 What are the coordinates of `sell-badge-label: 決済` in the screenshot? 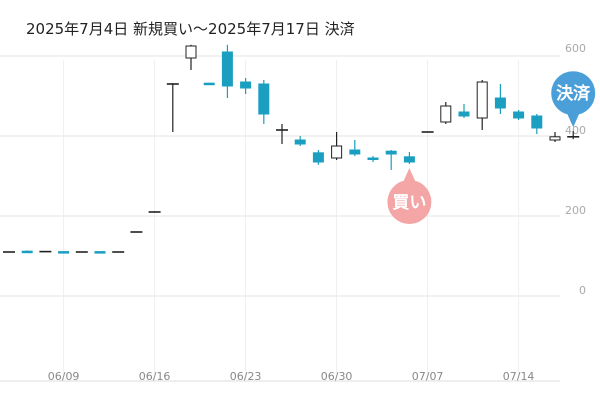 It's located at (573, 93).